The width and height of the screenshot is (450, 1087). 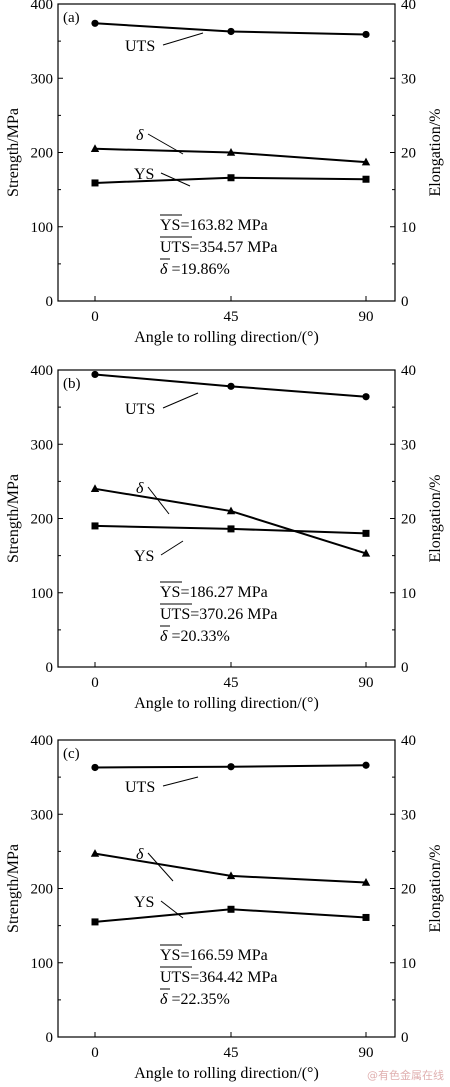 I want to click on stat-line: UTS=364.42 MPa, so click(x=218, y=977).